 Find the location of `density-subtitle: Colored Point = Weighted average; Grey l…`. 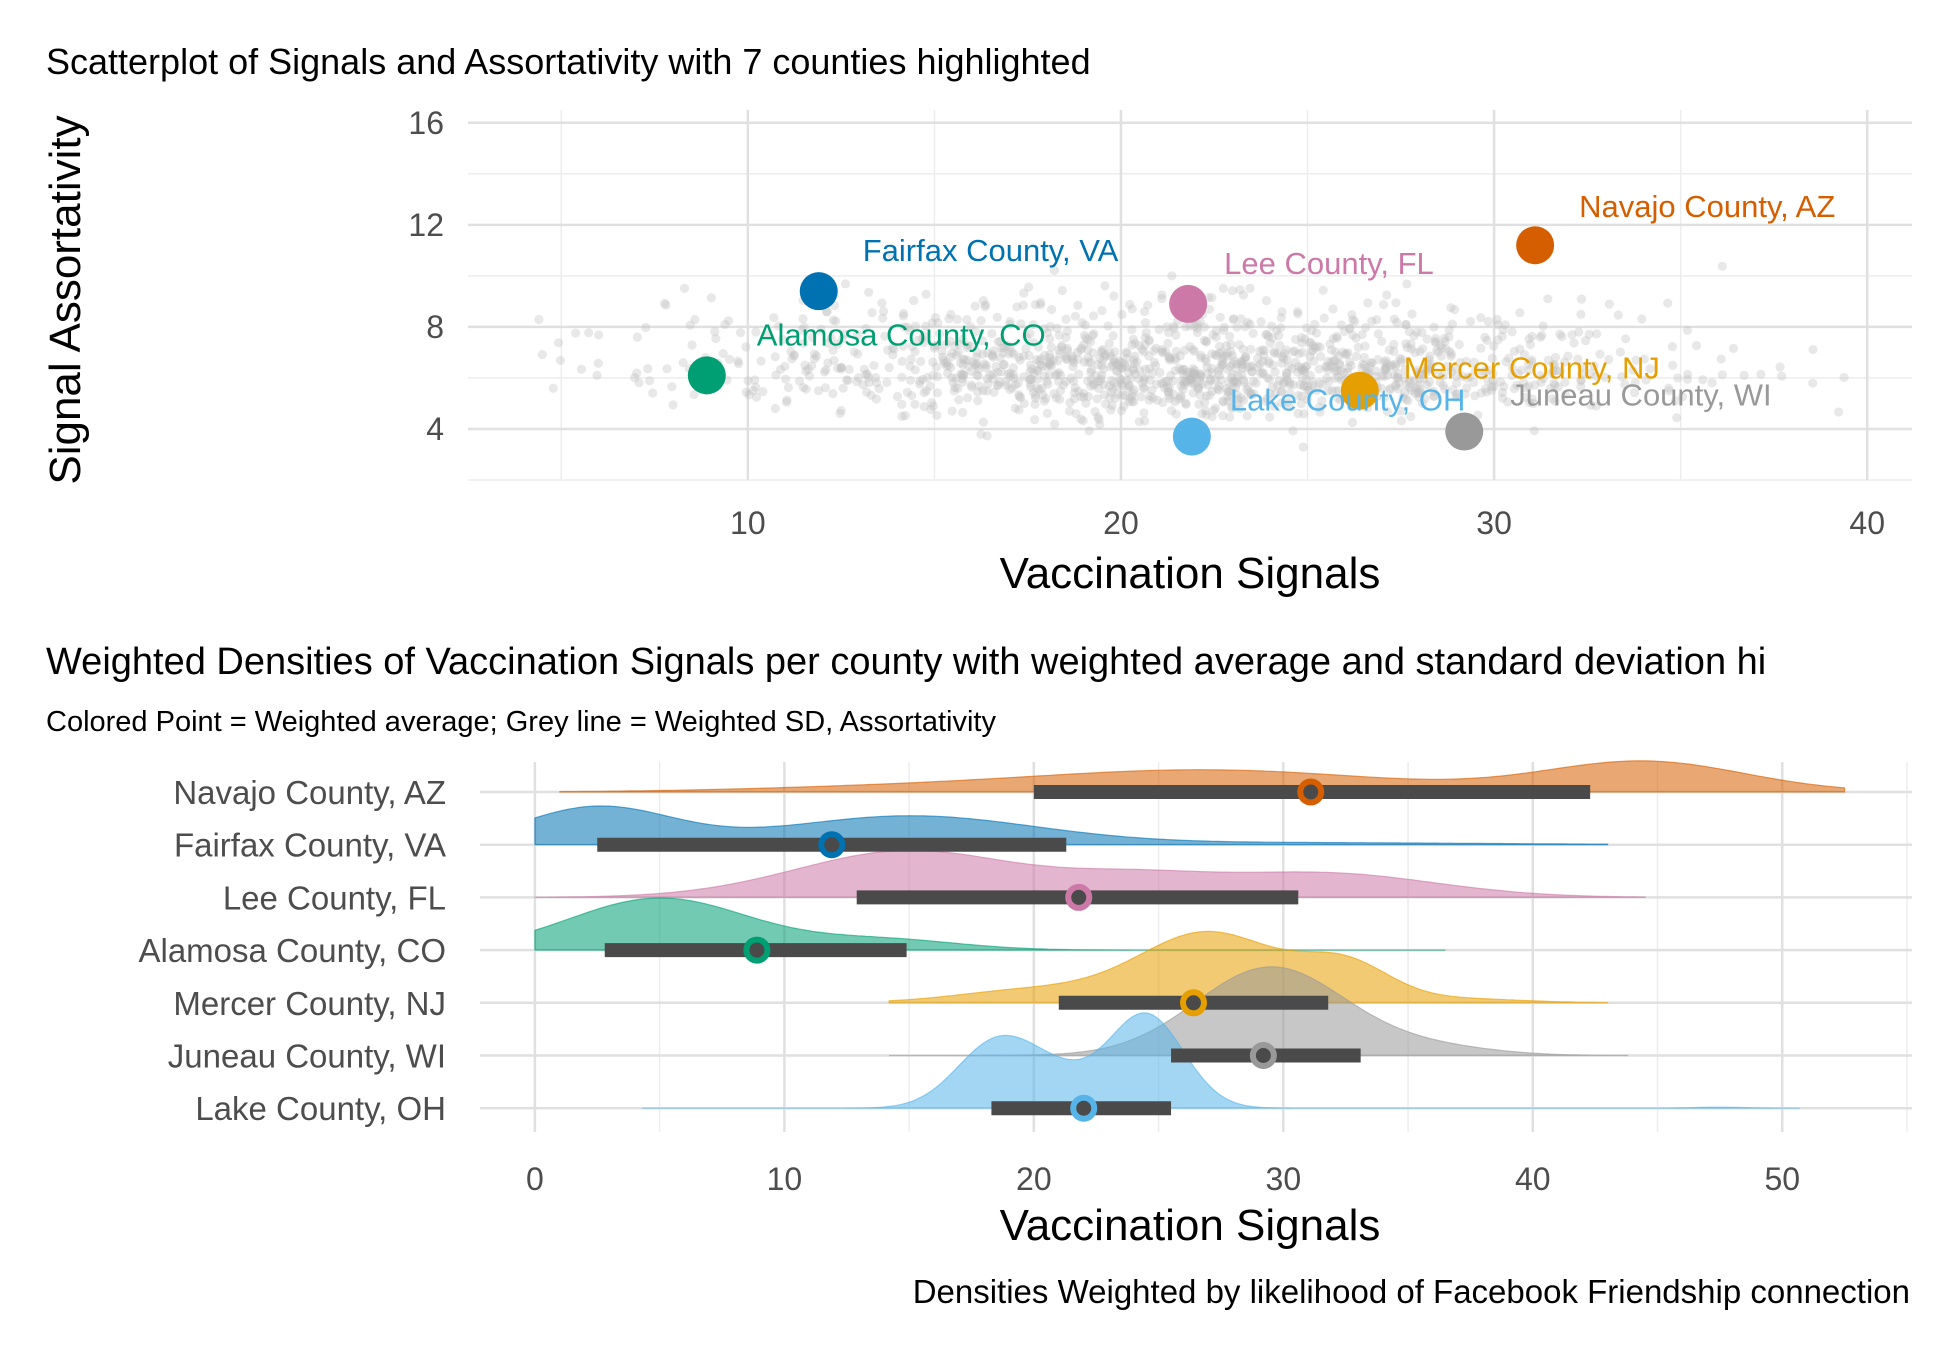

density-subtitle: Colored Point = Weighted average; Grey l… is located at coordinates (521, 722).